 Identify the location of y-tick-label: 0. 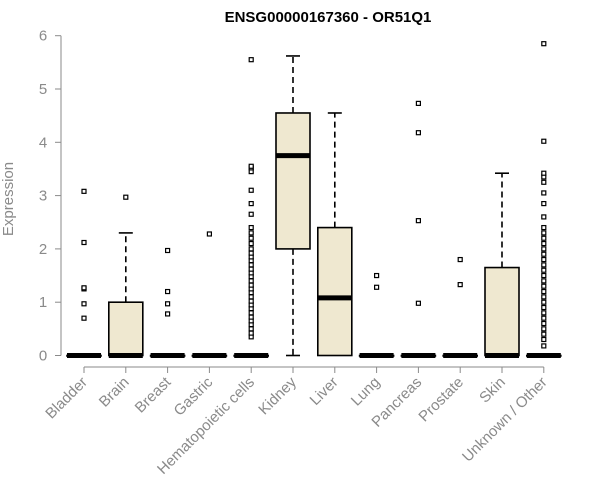
(43, 356).